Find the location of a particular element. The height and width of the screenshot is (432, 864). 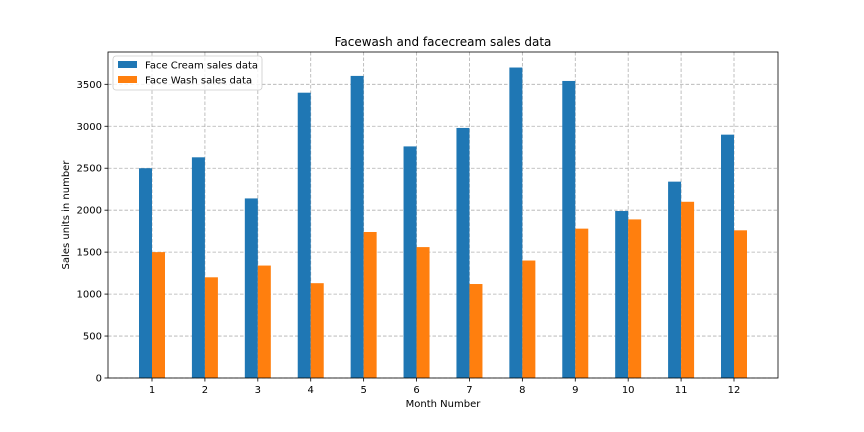

y-tick-label: 500 is located at coordinates (92, 337).